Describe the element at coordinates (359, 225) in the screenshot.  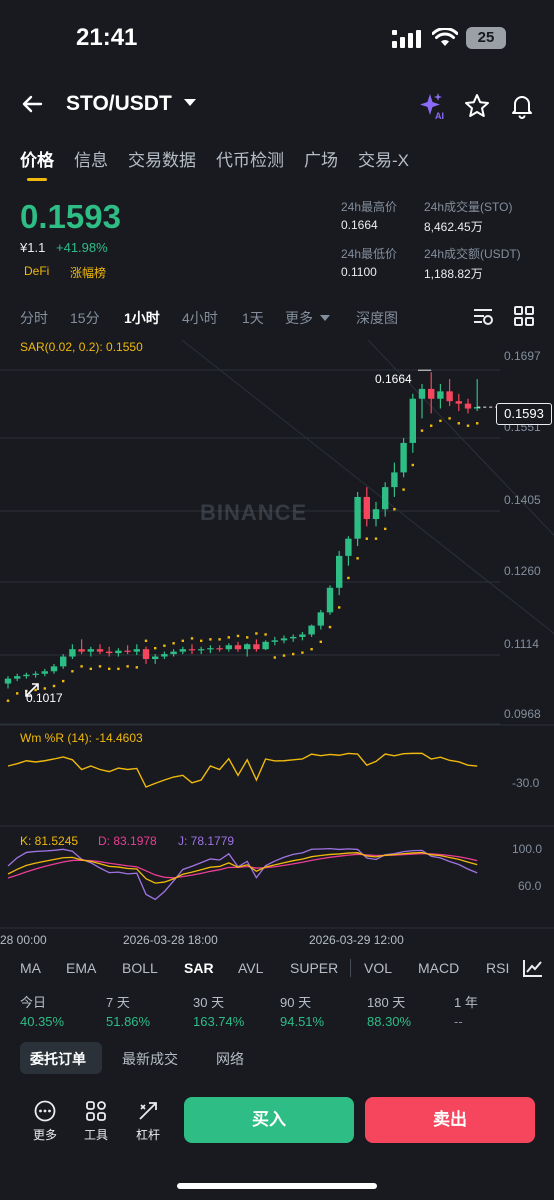
I see `stat-high-value: 0.1664` at that location.